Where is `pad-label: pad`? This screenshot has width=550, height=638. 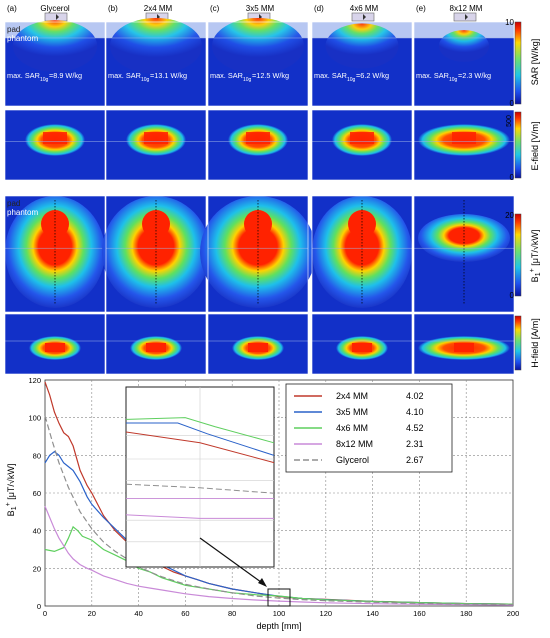
pad-label: pad is located at coordinates (13, 29).